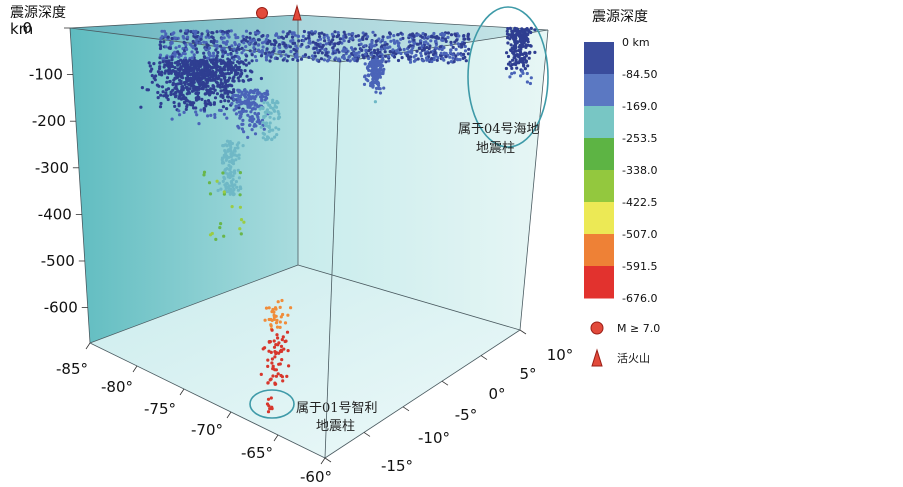  What do you see at coordinates (27, 28) in the screenshot?
I see `depth-tick-label: 0` at bounding box center [27, 28].